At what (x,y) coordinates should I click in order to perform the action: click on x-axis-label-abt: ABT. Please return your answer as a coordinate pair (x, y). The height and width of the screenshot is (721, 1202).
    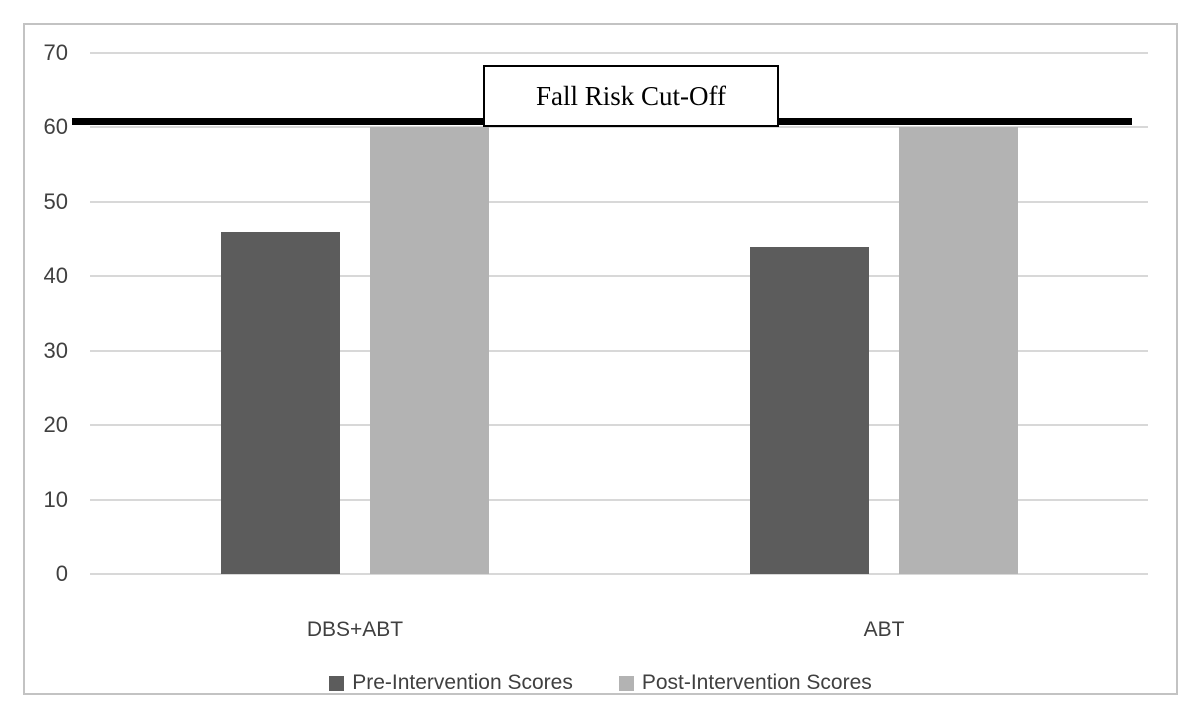
    Looking at the image, I should click on (884, 629).